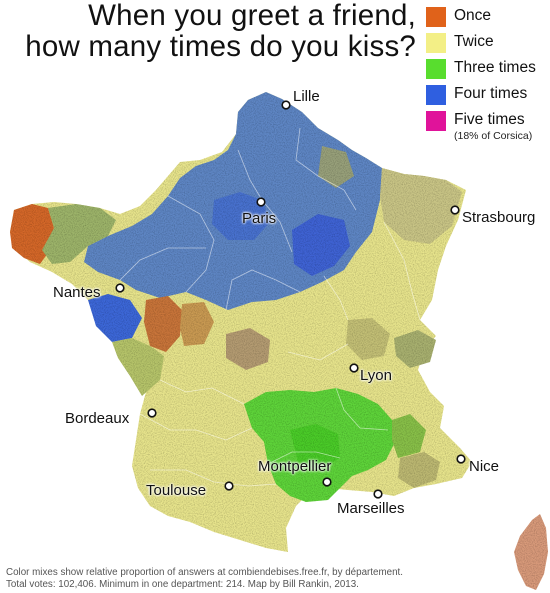 The height and width of the screenshot is (593, 550). What do you see at coordinates (376, 375) in the screenshot?
I see `city-label-lyon: Lyon` at bounding box center [376, 375].